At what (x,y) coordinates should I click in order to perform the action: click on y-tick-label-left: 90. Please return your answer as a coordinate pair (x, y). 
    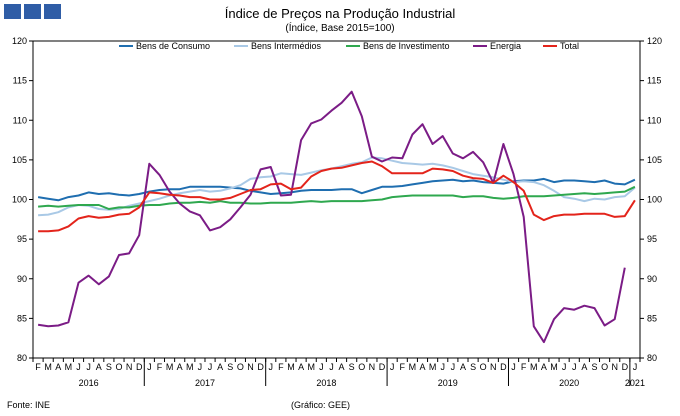
    Looking at the image, I should click on (22, 279).